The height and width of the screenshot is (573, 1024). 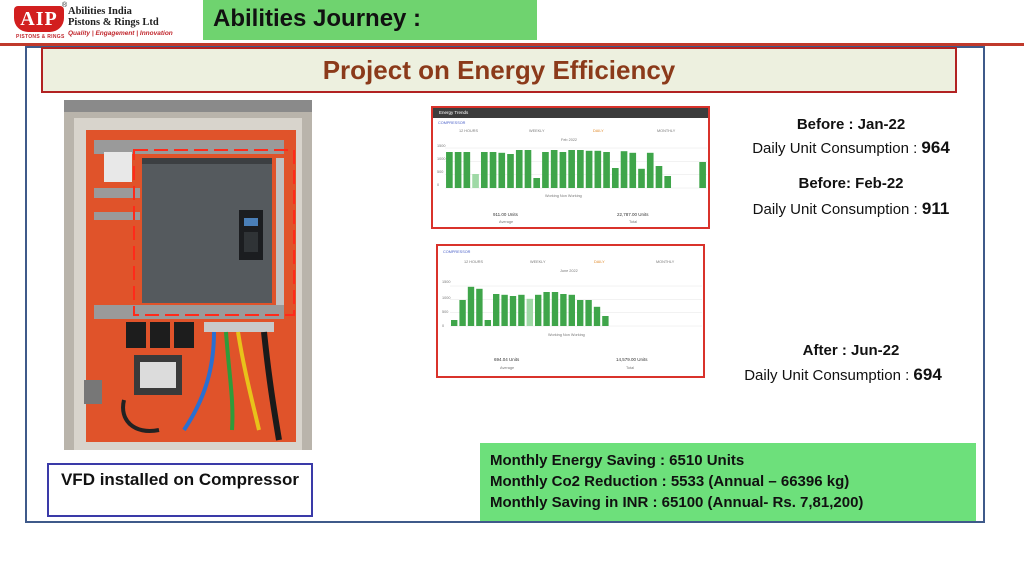 I want to click on before-feb-consumption: Daily Unit Consumption : 911, so click(x=851, y=209).